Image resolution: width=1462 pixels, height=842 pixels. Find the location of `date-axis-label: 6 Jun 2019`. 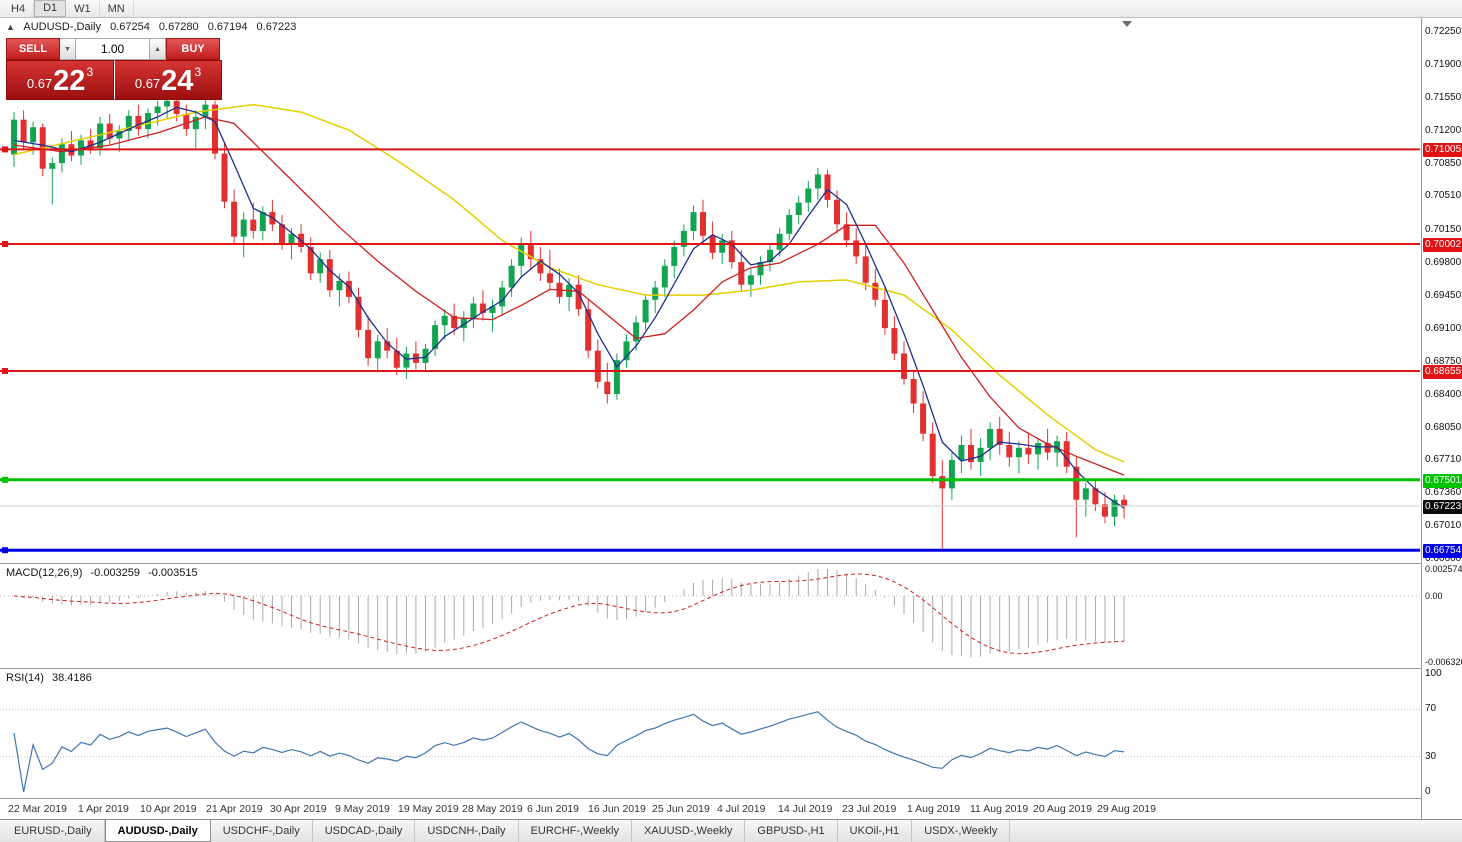

date-axis-label: 6 Jun 2019 is located at coordinates (553, 809).